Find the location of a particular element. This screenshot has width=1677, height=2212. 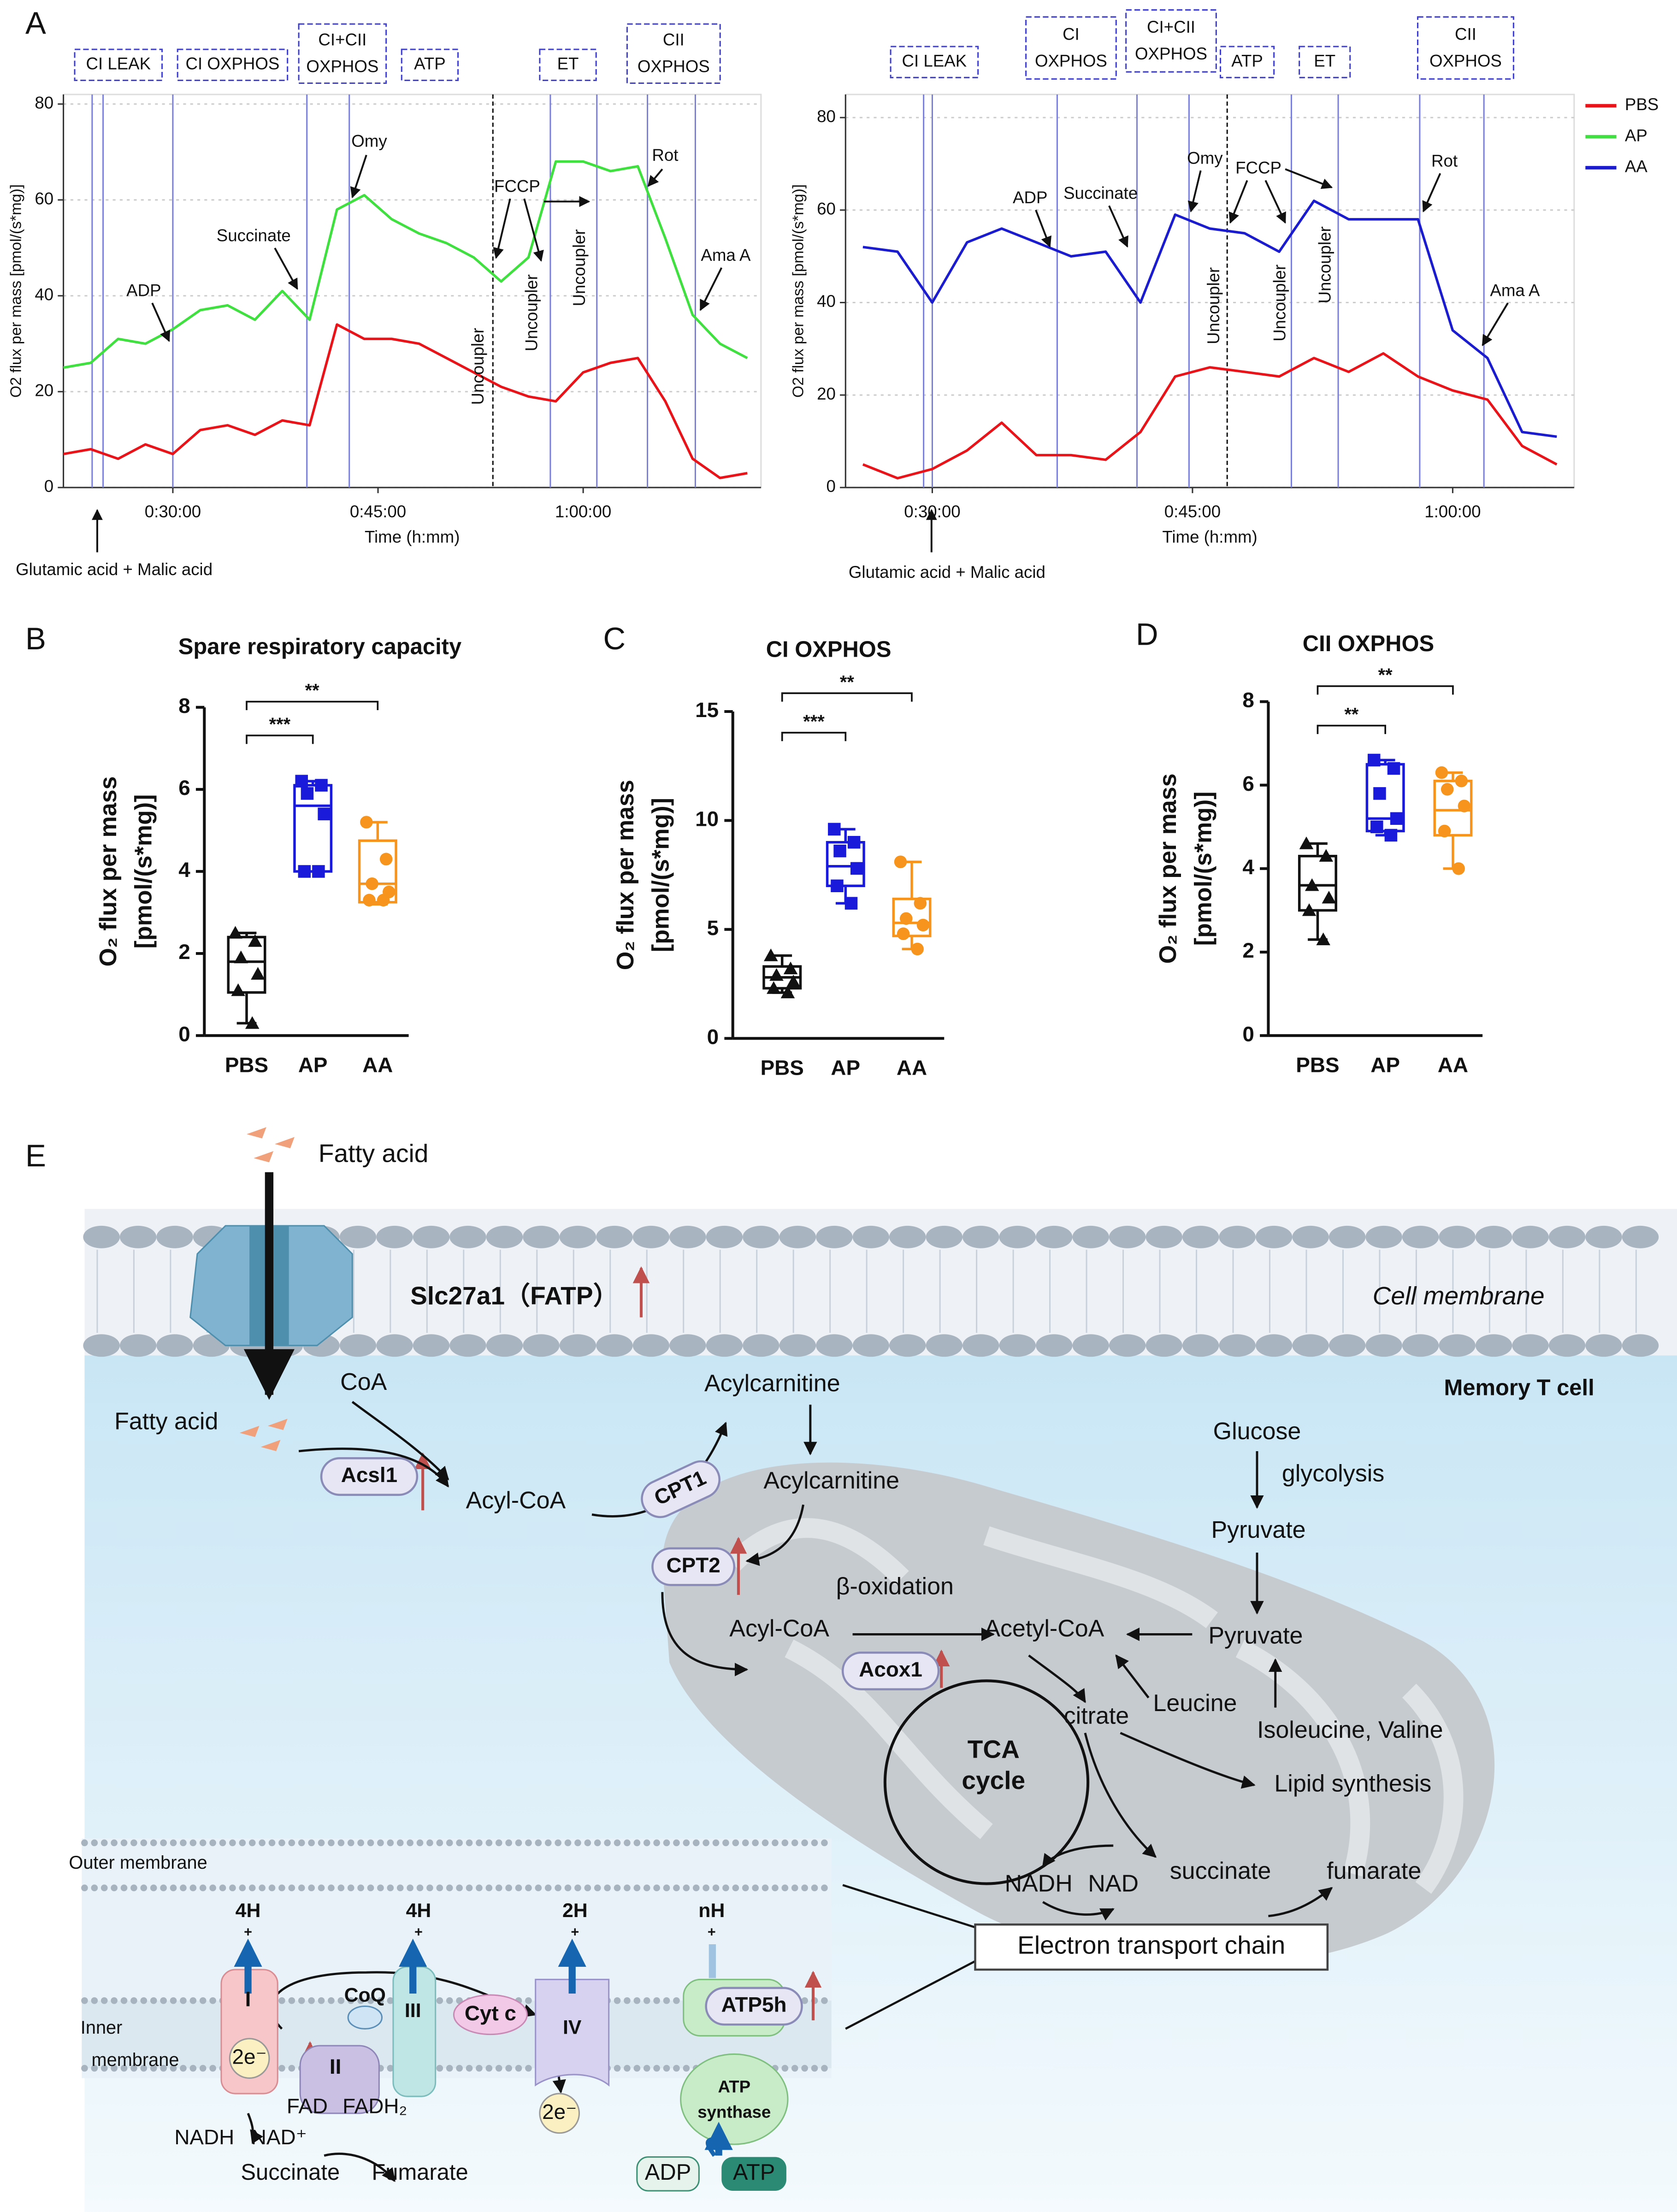

diagram-label: NADH is located at coordinates (1038, 1883).